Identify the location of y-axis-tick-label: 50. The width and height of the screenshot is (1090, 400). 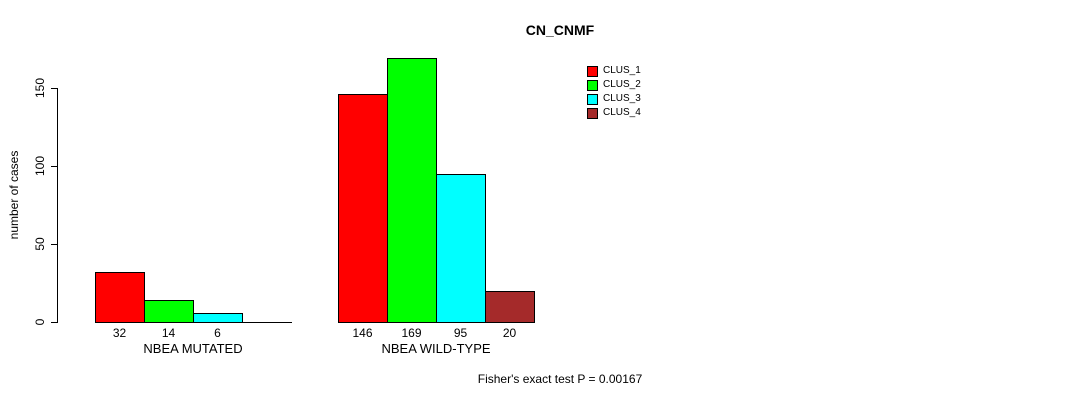
(40, 244).